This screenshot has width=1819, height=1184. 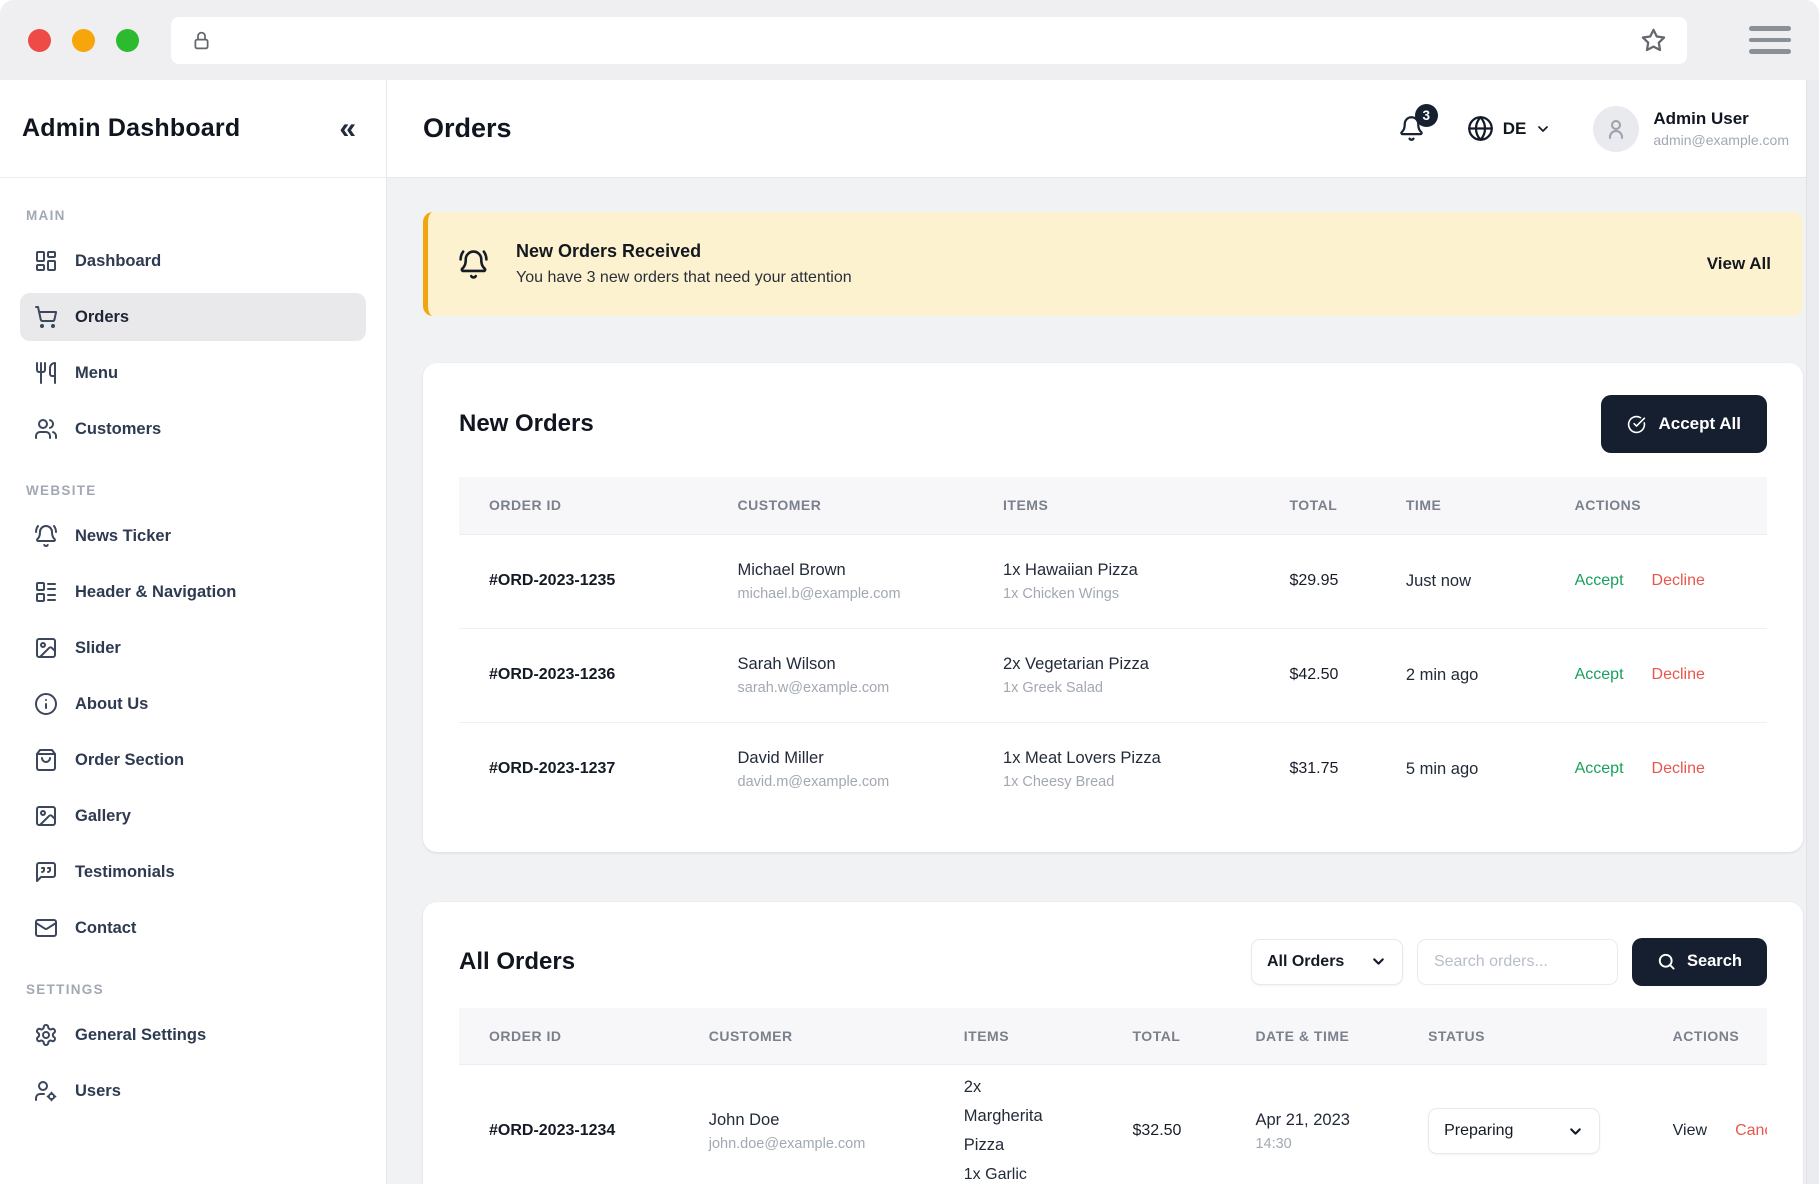 What do you see at coordinates (106, 927) in the screenshot?
I see `sidebar-item-label: Contact` at bounding box center [106, 927].